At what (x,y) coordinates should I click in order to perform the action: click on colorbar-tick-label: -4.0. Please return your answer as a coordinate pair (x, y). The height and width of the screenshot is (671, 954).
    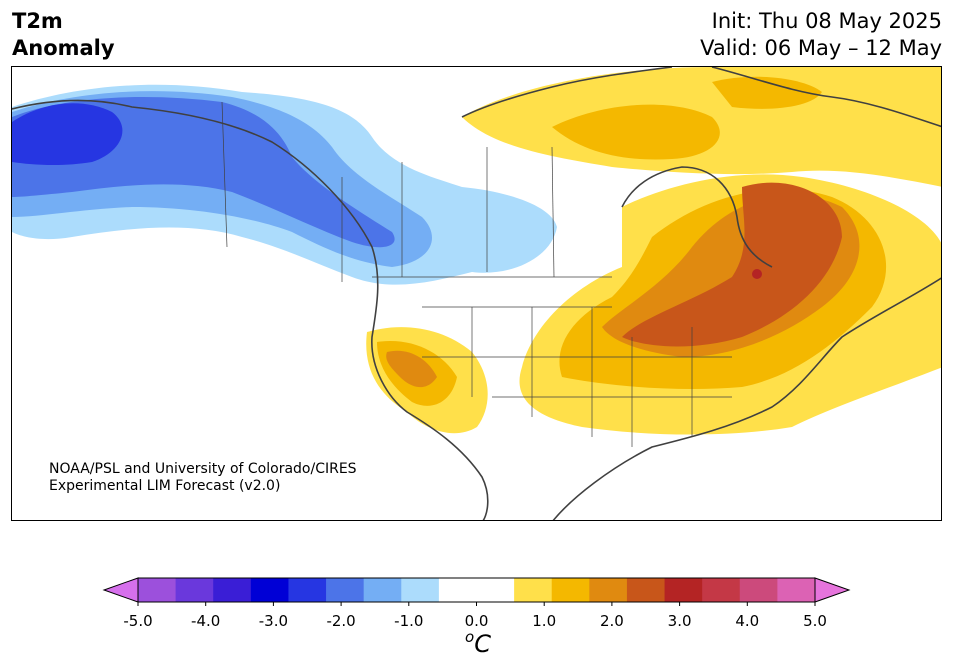
    Looking at the image, I should click on (206, 621).